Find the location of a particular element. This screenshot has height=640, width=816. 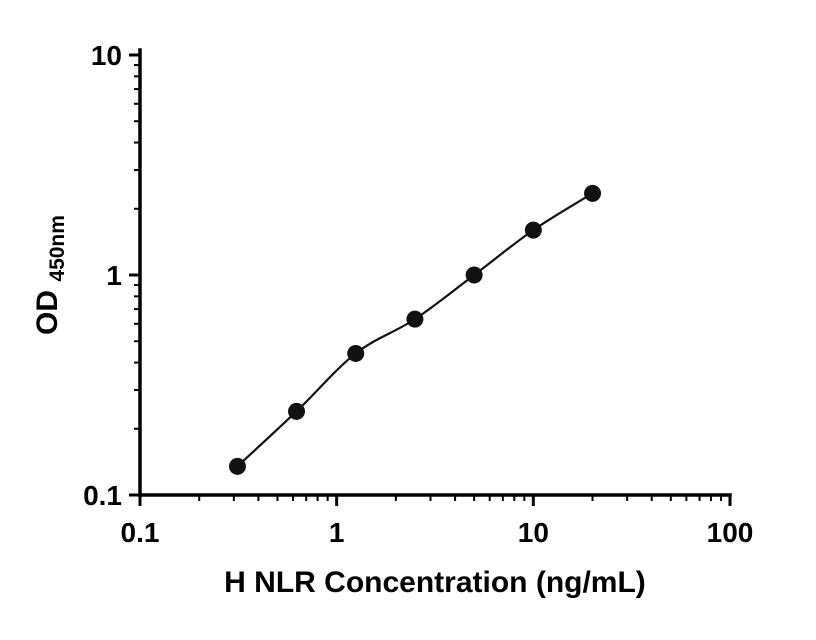

y-axis-title-main: OD is located at coordinates (47, 312).